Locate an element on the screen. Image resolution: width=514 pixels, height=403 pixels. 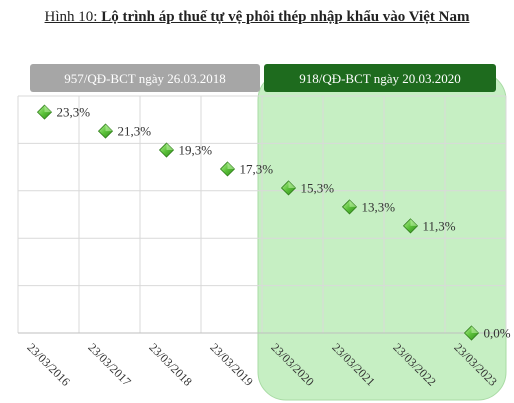
figure-prefix: Hình 10: is located at coordinates (73, 17).